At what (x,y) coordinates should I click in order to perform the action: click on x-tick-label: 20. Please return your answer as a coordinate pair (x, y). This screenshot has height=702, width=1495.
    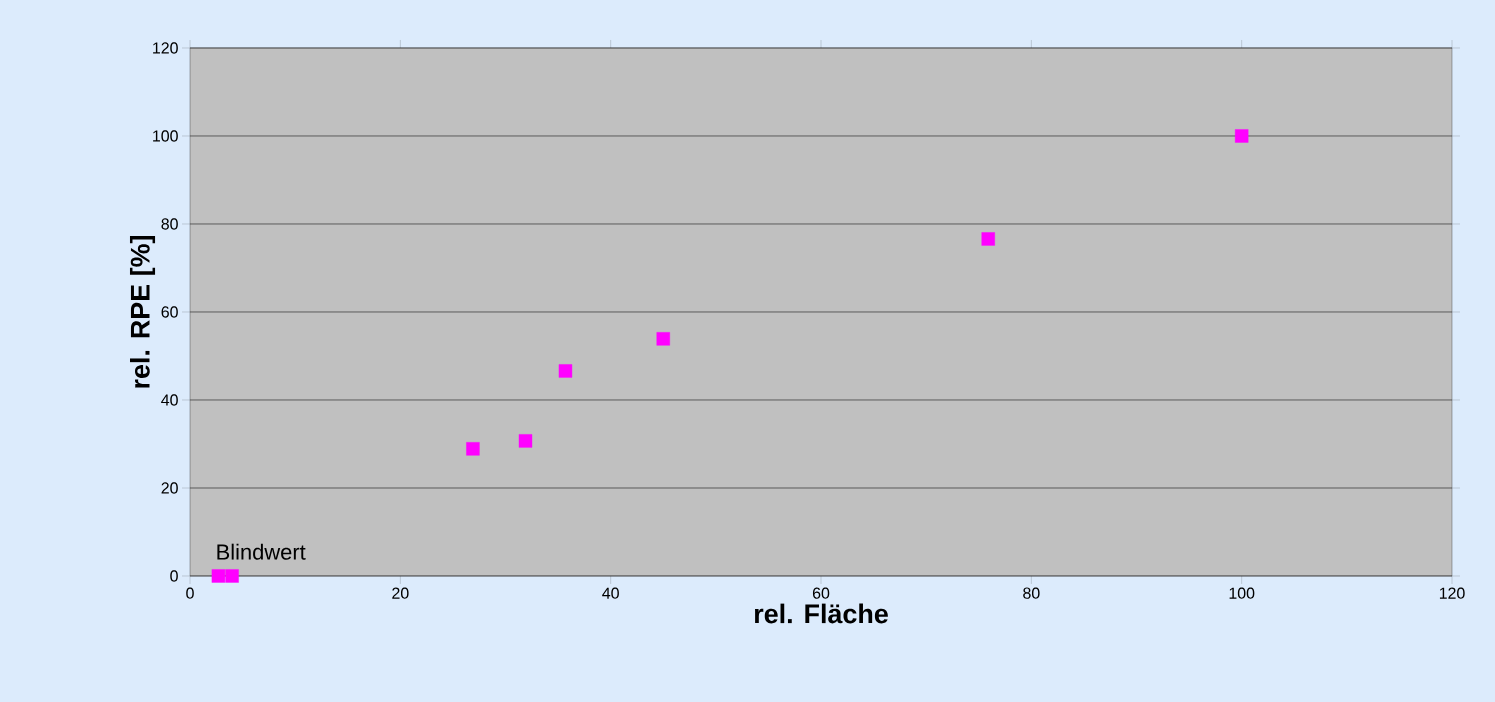
    Looking at the image, I should click on (400, 593).